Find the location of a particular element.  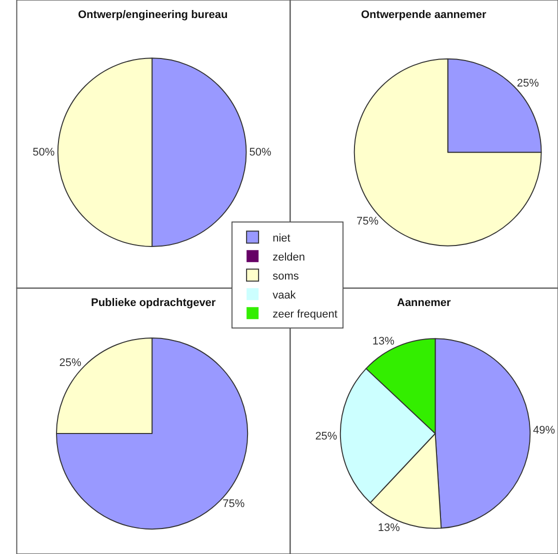

chart-title: Publieke opdrachtgever is located at coordinates (153, 303).